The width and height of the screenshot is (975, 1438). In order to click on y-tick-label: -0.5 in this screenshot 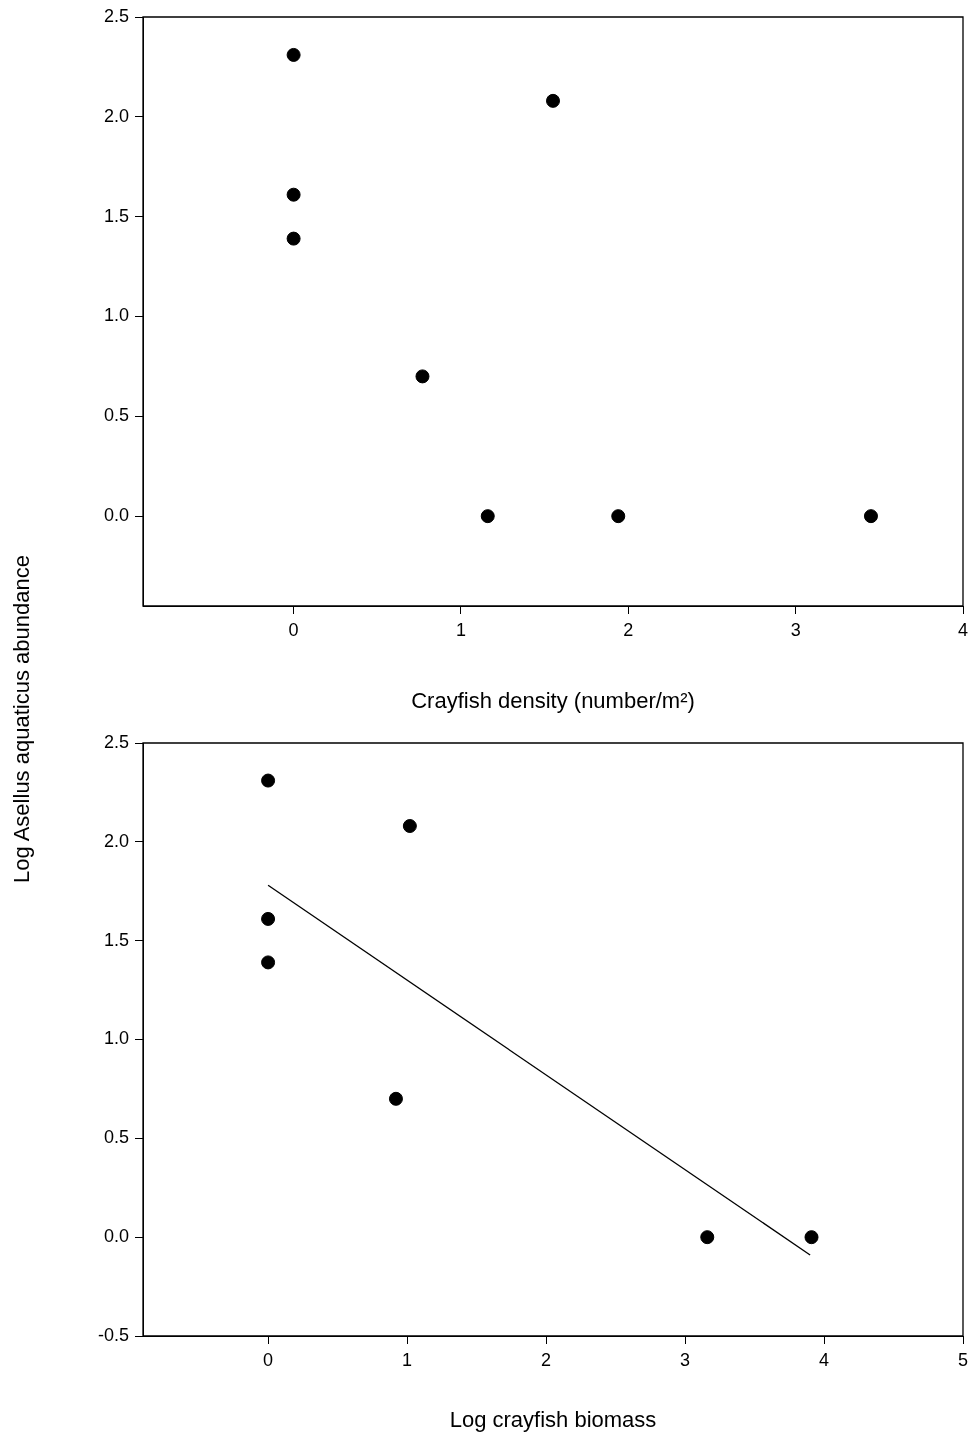, I will do `click(113, 1334)`.